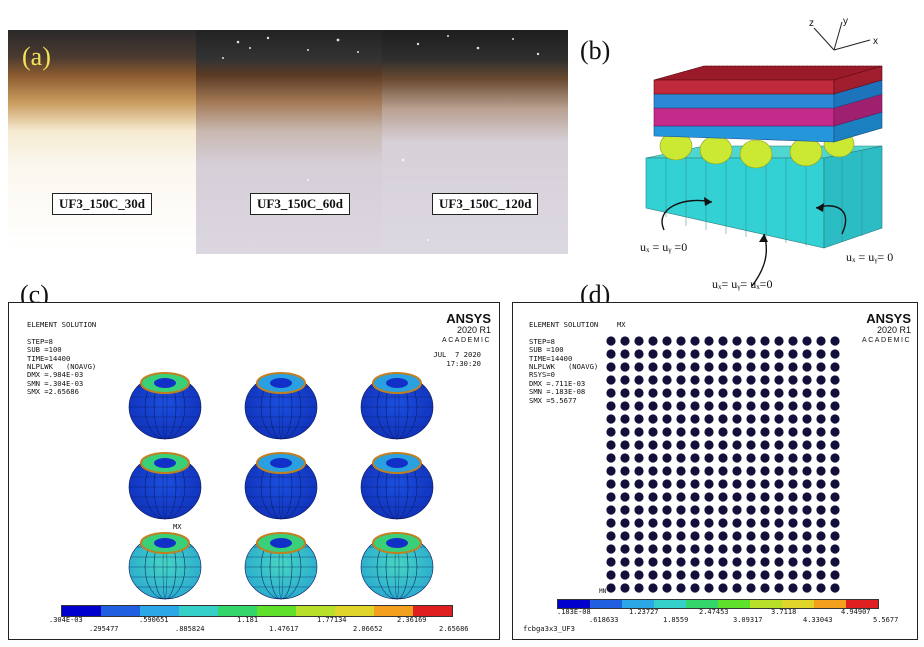  What do you see at coordinates (768, 104) in the screenshot?
I see `package-layers` at bounding box center [768, 104].